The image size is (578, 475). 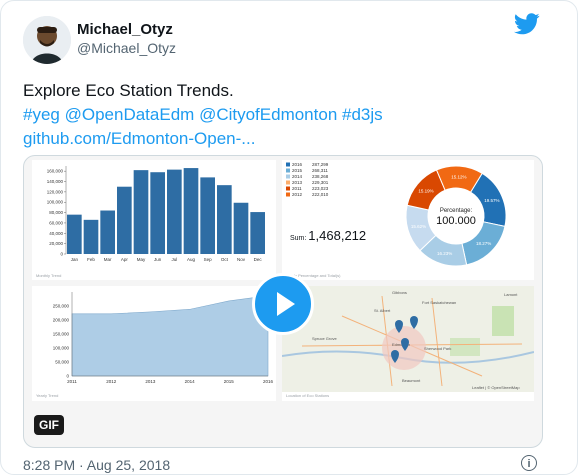 I want to click on slice-label: 16.23%, so click(x=444, y=253).